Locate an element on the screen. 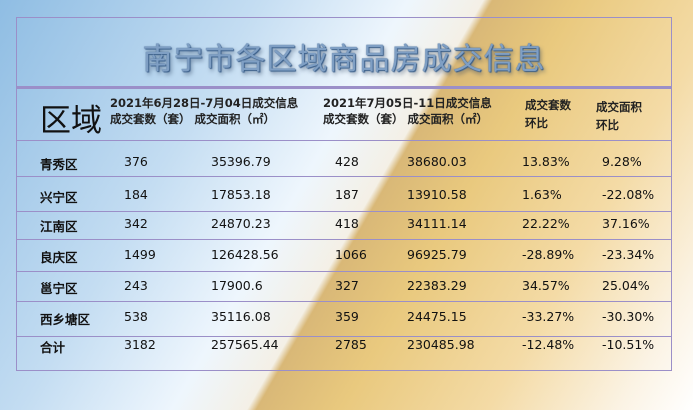 The height and width of the screenshot is (410, 693). cell-area-p2: 24475.15 is located at coordinates (437, 316).